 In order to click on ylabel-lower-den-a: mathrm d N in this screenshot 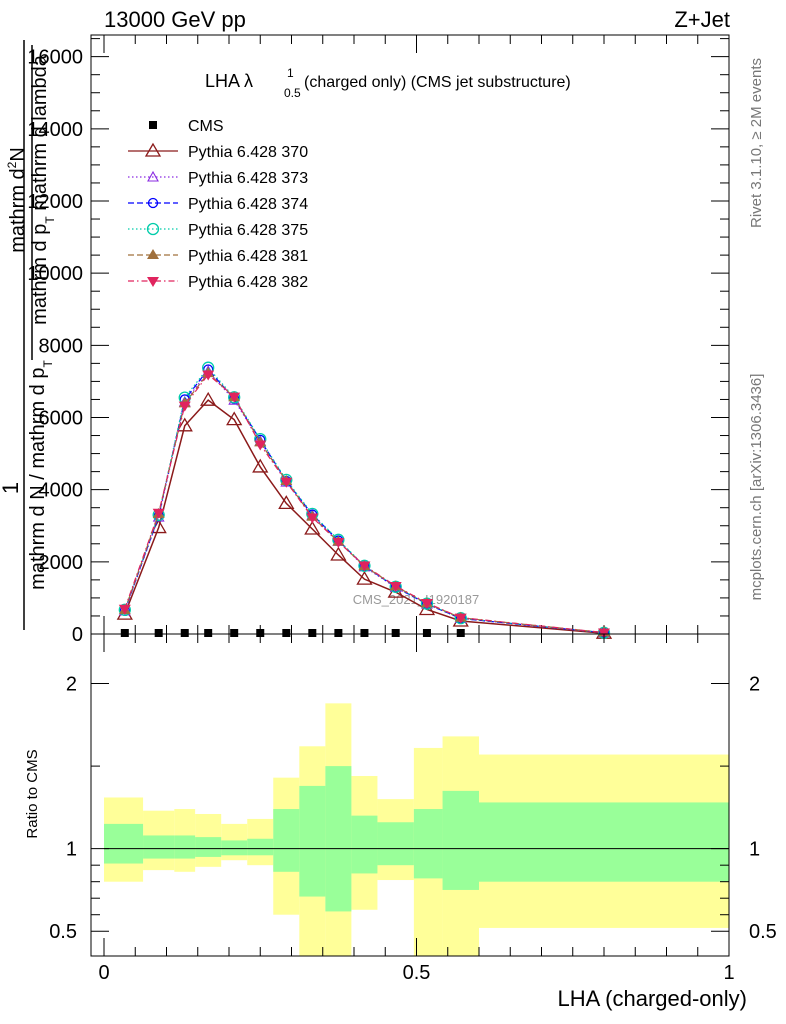, I will do `click(38, 537)`.